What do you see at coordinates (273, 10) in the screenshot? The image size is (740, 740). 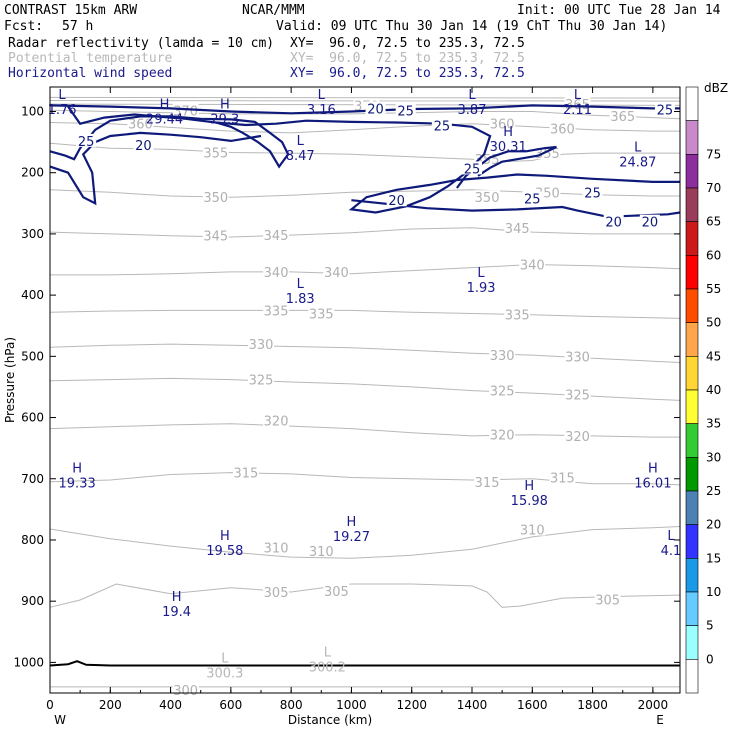 I see `center-label: NCAR/MMM` at bounding box center [273, 10].